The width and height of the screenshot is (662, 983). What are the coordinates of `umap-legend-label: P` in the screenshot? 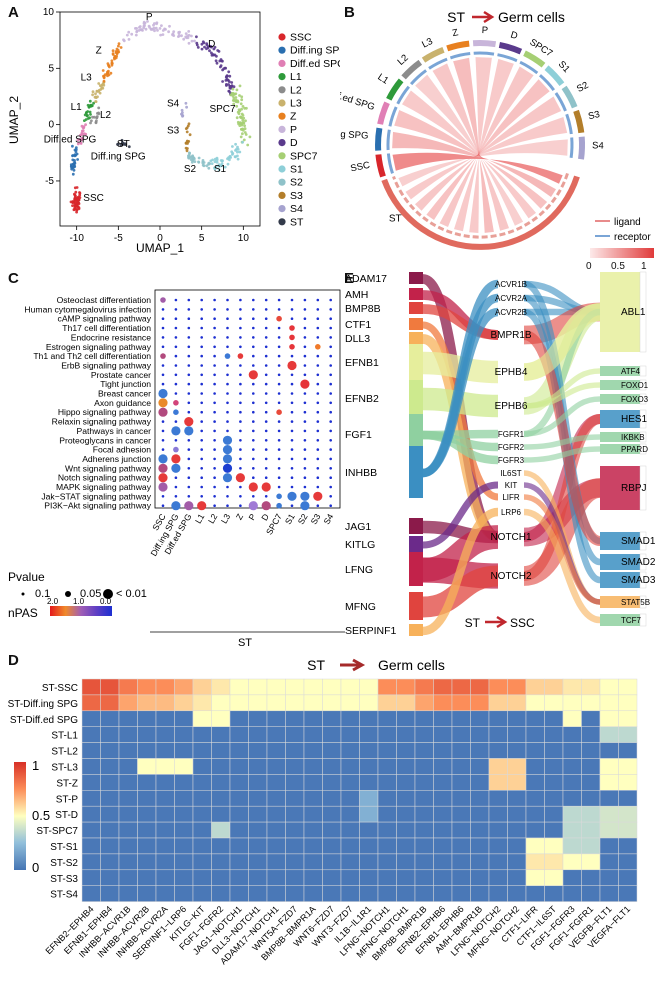 It's located at (293, 130).